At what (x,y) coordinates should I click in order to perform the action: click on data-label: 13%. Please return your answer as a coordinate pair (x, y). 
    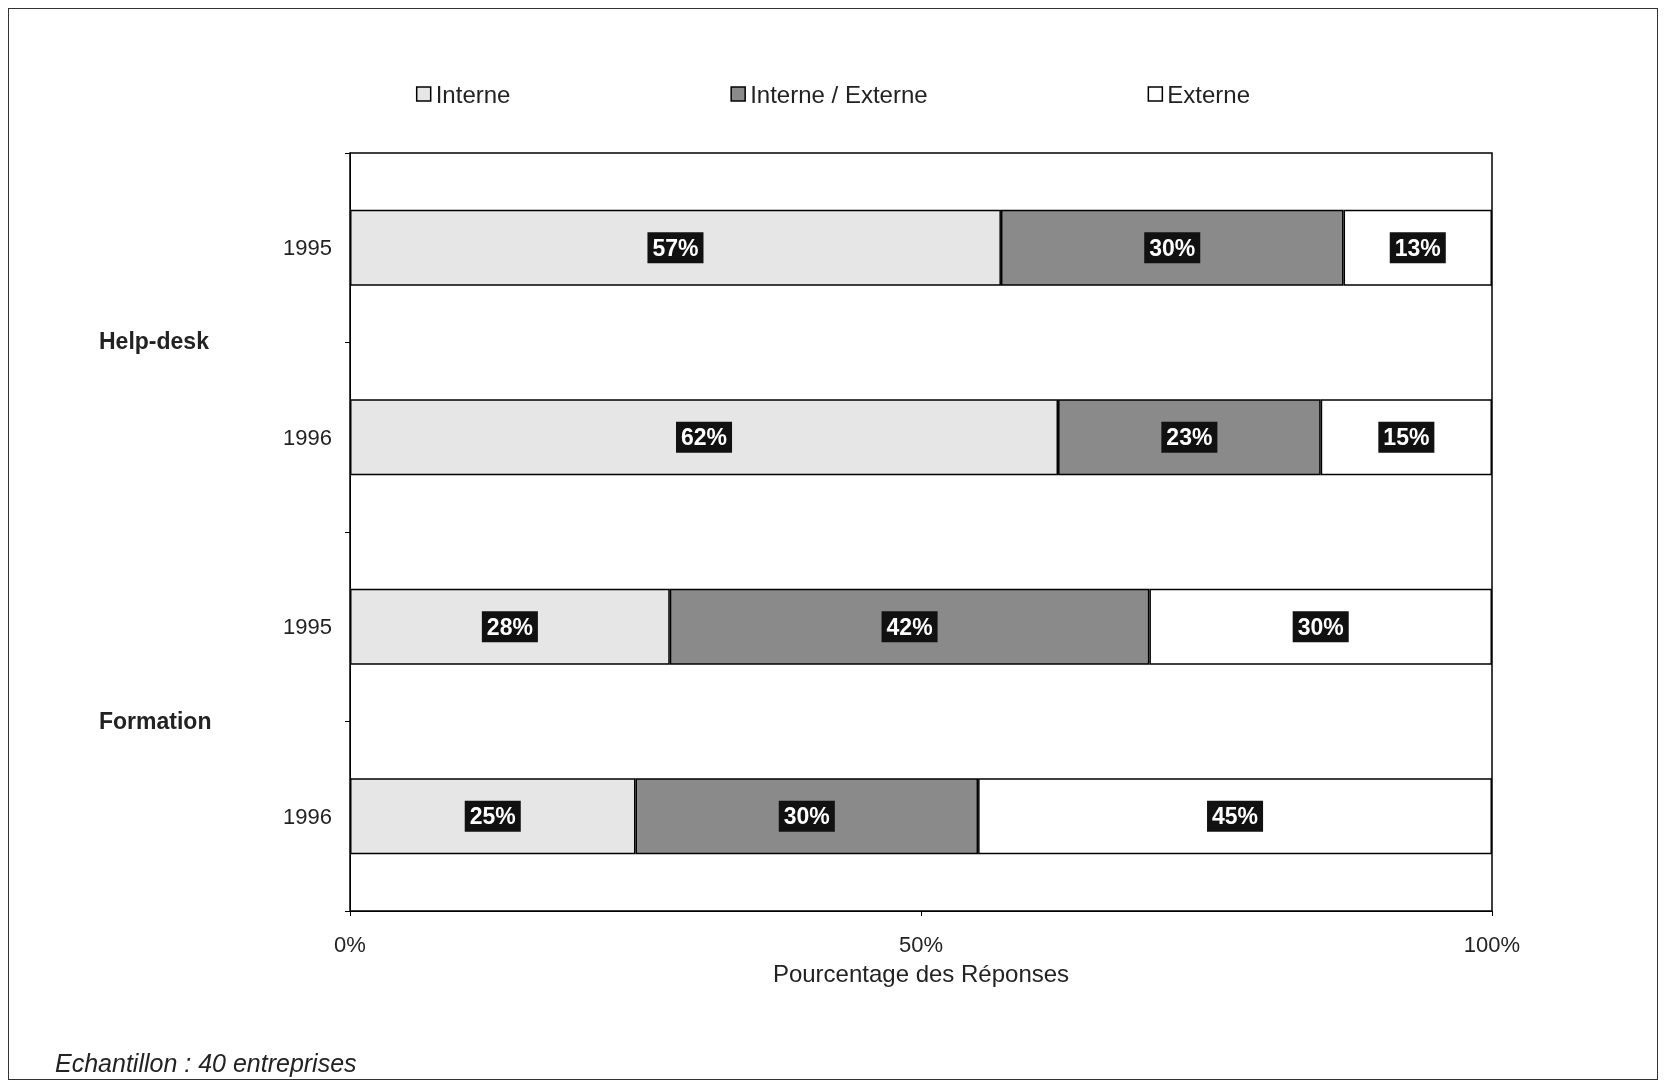
    Looking at the image, I should click on (1417, 247).